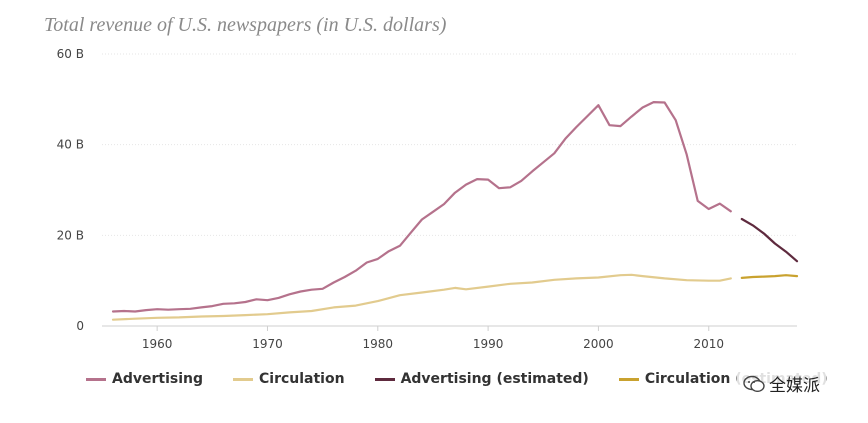 The height and width of the screenshot is (423, 868). I want to click on legend-label-advertising: Advertising, so click(157, 379).